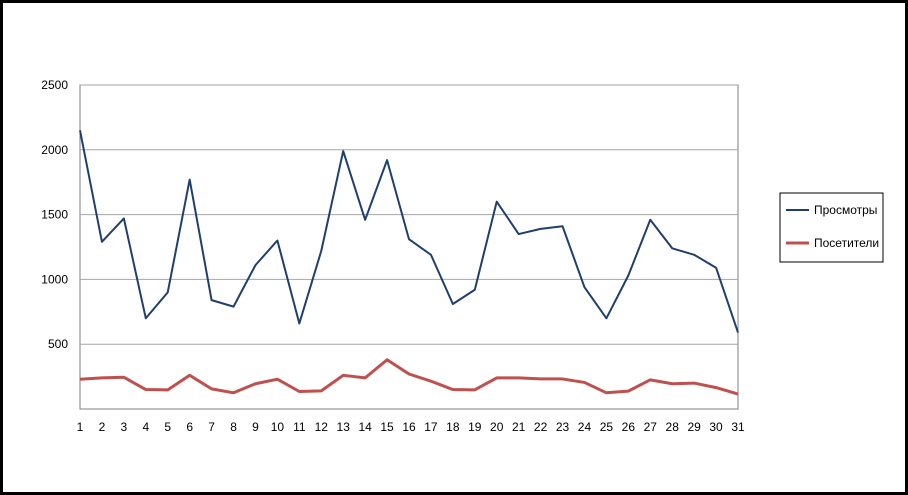  I want to click on x-tick-label: 3, so click(124, 427).